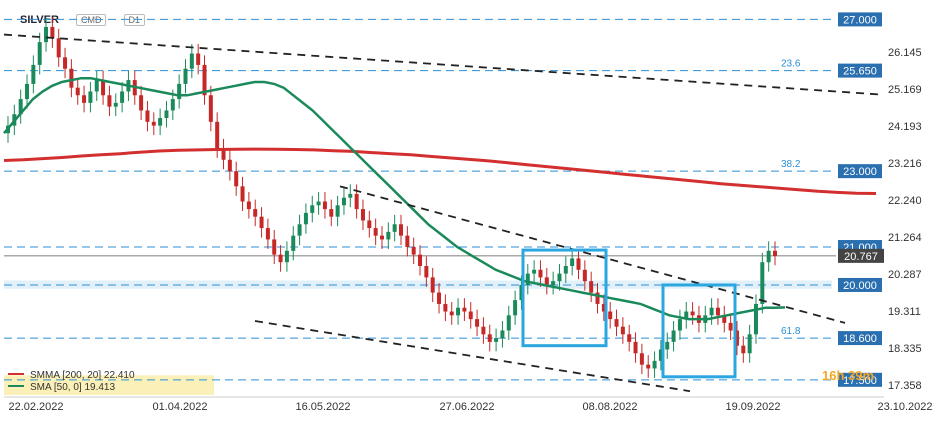  What do you see at coordinates (179, 407) in the screenshot?
I see `x-tick-label: 01.04.2022` at bounding box center [179, 407].